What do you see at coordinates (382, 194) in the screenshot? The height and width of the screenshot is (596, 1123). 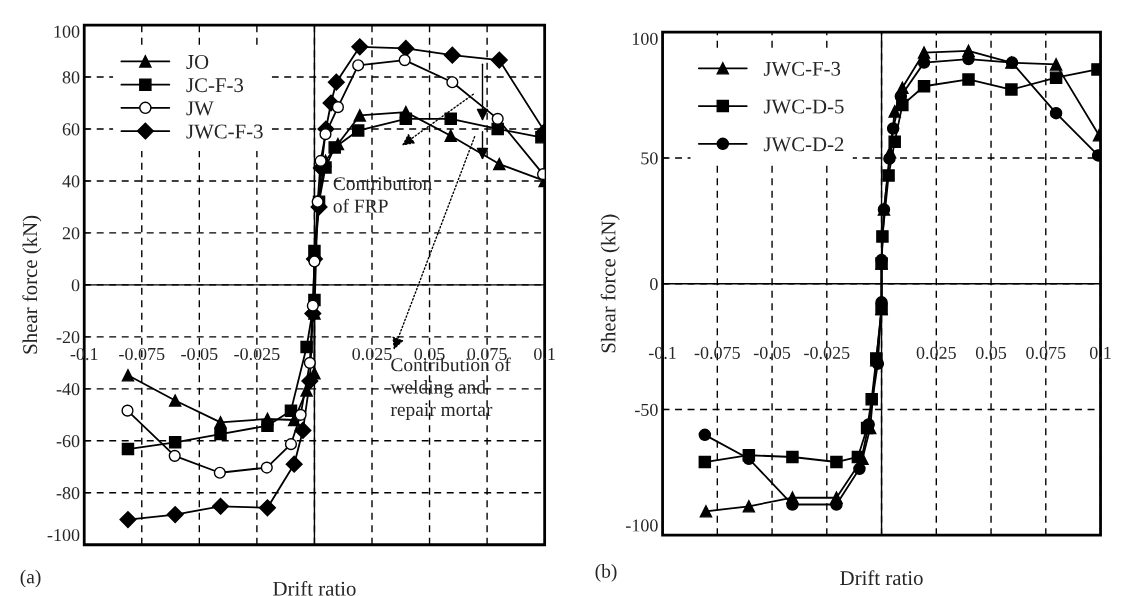 I see `annotation: Contribution of FRP` at bounding box center [382, 194].